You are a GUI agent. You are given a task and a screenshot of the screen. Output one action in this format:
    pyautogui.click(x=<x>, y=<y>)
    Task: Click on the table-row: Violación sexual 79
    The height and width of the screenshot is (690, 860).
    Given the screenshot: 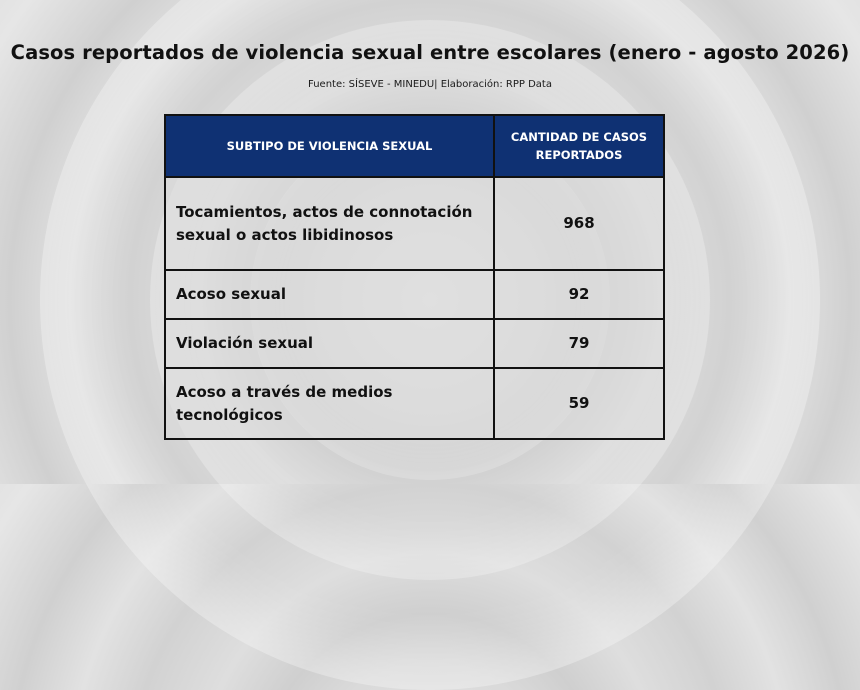 What is the action you would take?
    pyautogui.click(x=414, y=343)
    